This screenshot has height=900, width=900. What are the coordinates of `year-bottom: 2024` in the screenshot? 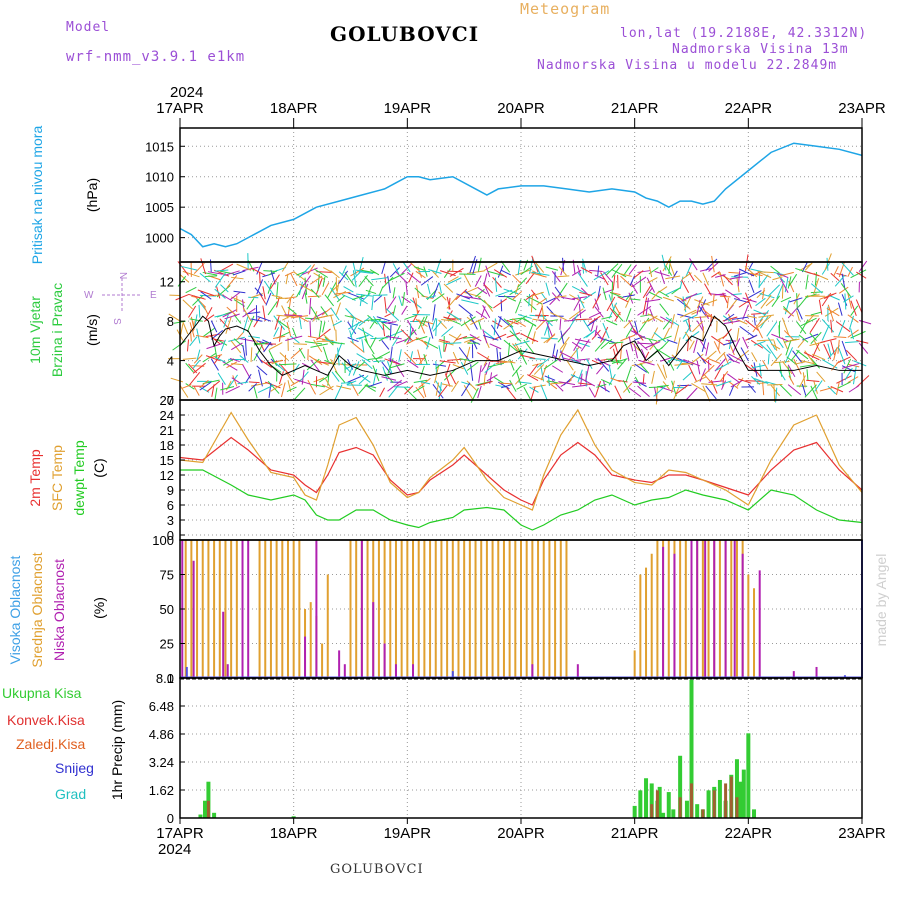 It's located at (174, 849).